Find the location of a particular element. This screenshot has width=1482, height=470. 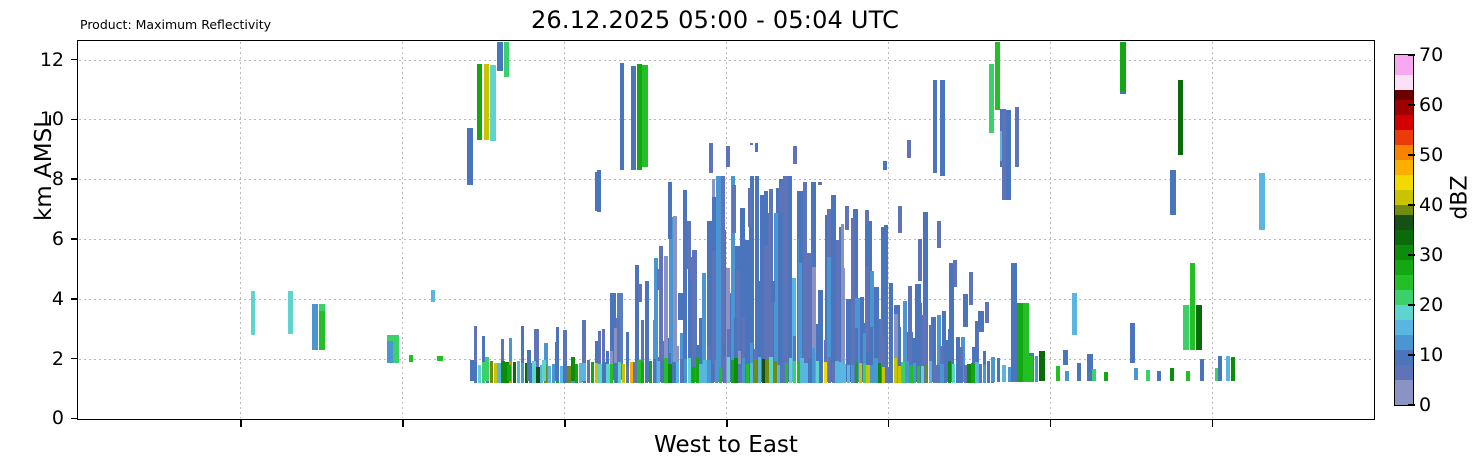

colorbar-tick-label: 20 is located at coordinates (1431, 304).